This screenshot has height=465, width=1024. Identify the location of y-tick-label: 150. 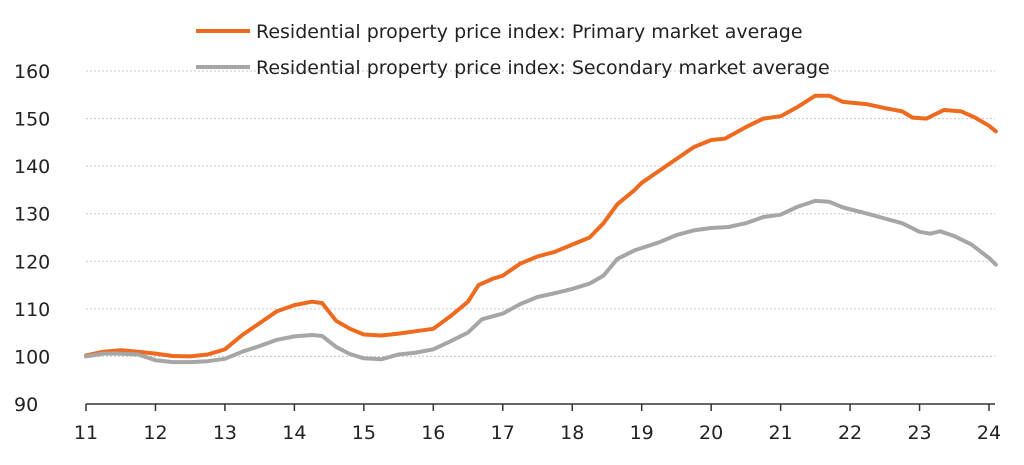
(32, 120).